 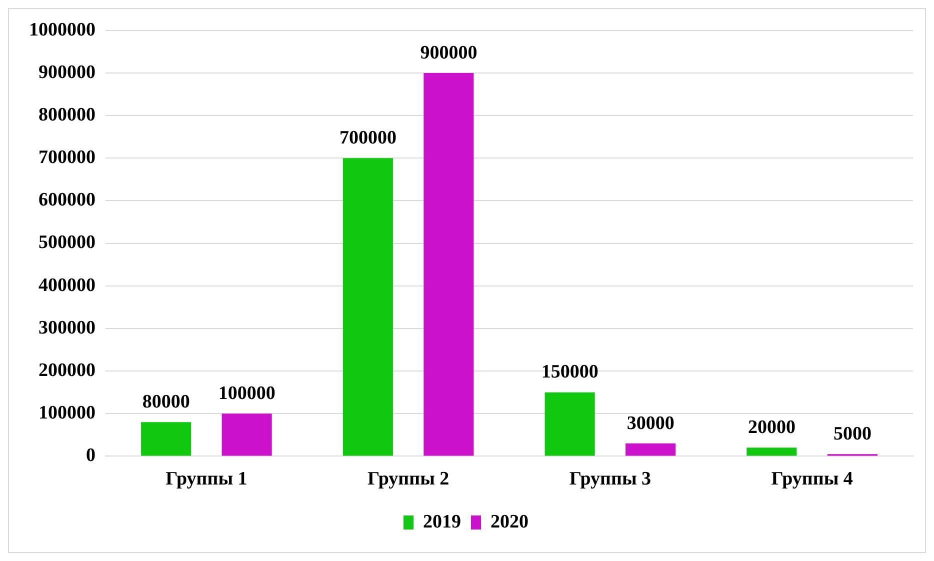 What do you see at coordinates (610, 479) in the screenshot?
I see `x-tick-label: Группы 3` at bounding box center [610, 479].